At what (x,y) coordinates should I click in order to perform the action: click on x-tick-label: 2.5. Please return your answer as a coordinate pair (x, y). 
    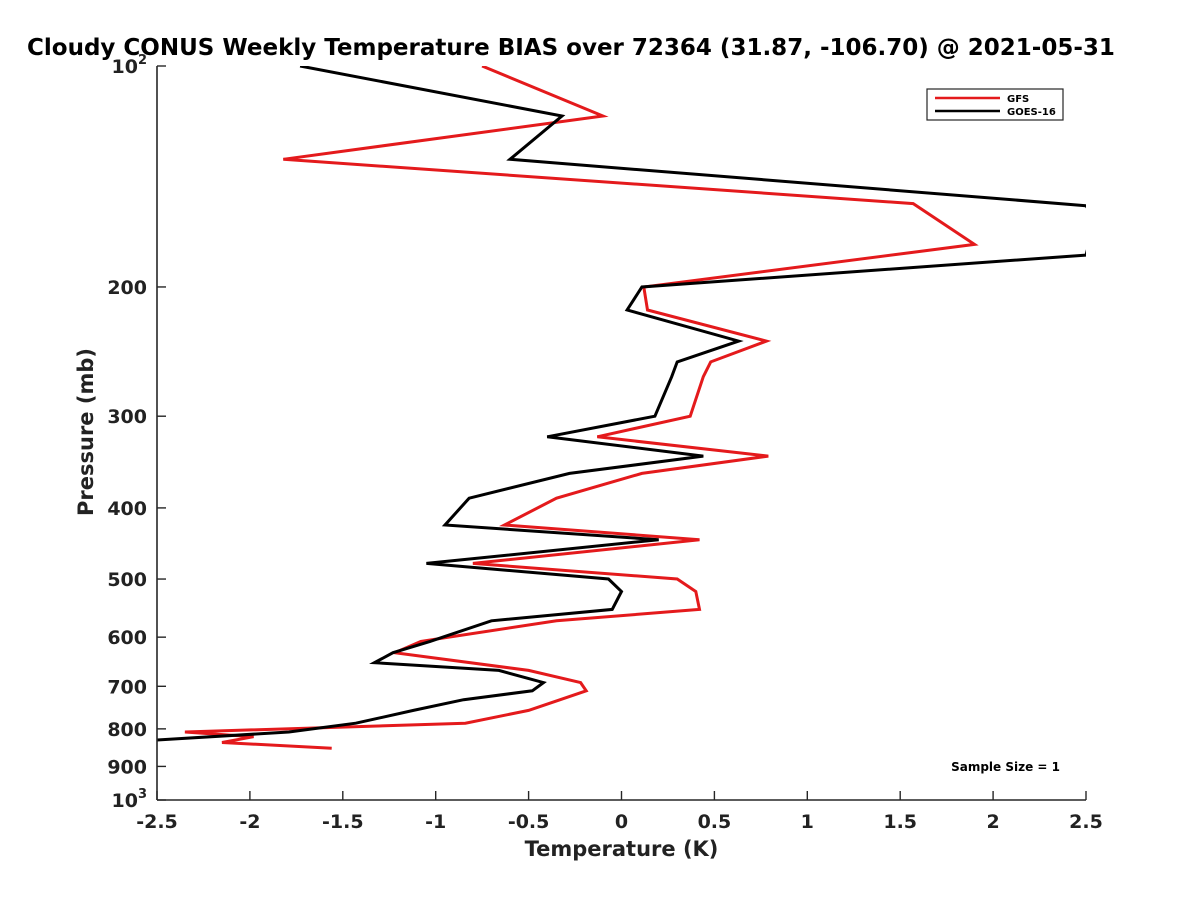
    Looking at the image, I should click on (1086, 822).